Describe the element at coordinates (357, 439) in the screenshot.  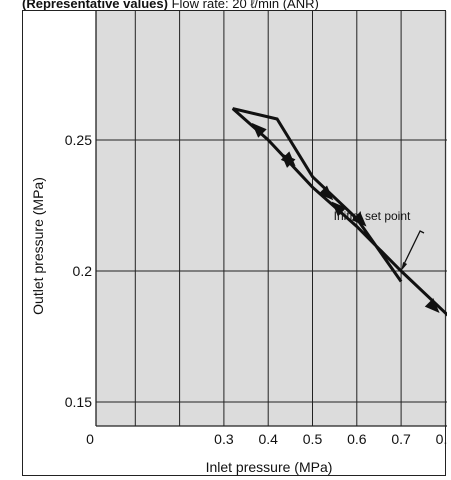
I see `x-tick-label: 0.6` at that location.